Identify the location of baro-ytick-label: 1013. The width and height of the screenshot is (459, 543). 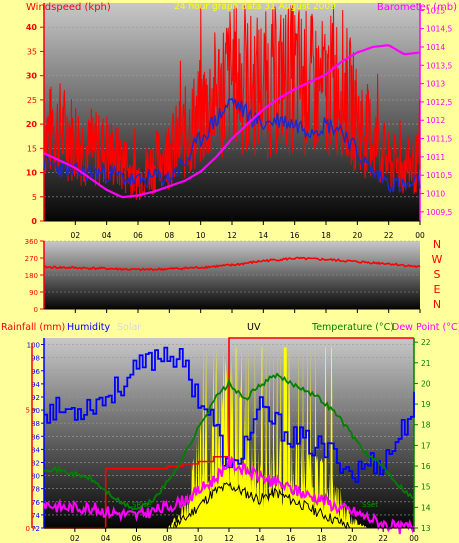
(435, 84).